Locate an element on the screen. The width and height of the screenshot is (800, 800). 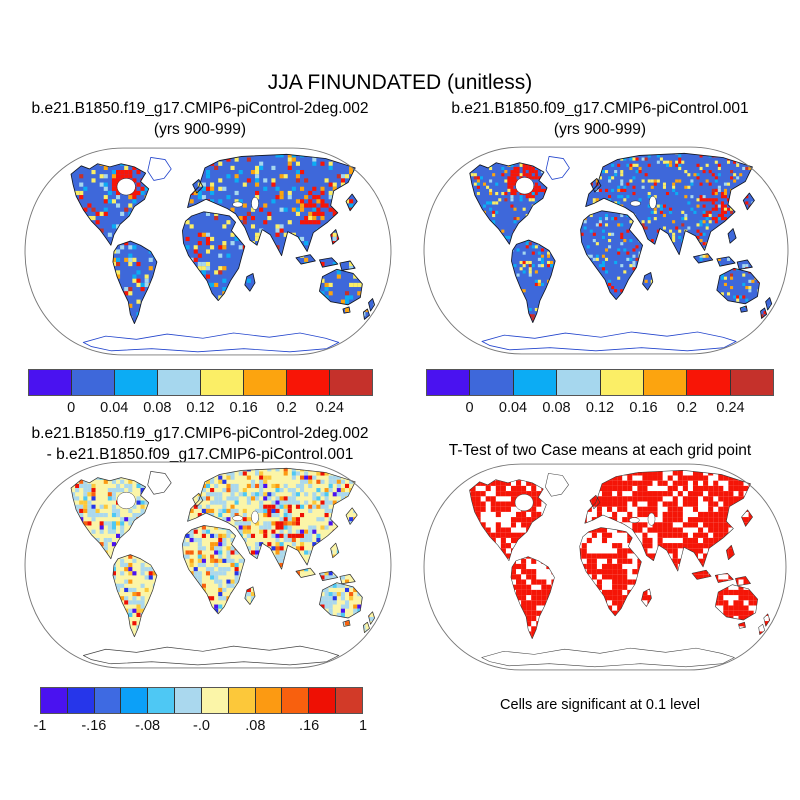
land-south_america is located at coordinates (533, 281).